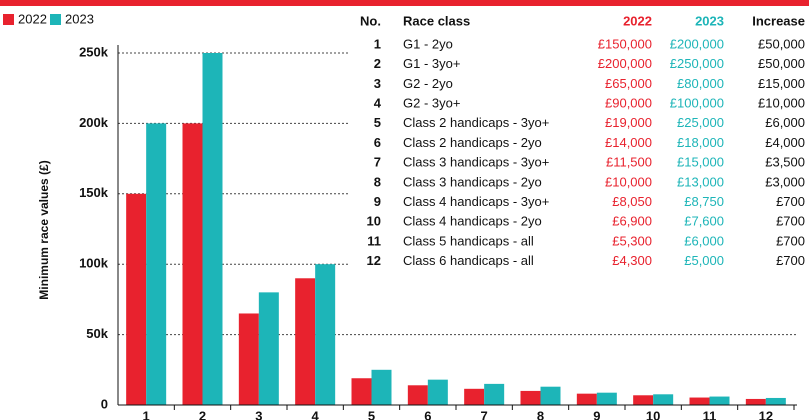 The height and width of the screenshot is (420, 809). I want to click on table-cell: £7,600, so click(704, 221).